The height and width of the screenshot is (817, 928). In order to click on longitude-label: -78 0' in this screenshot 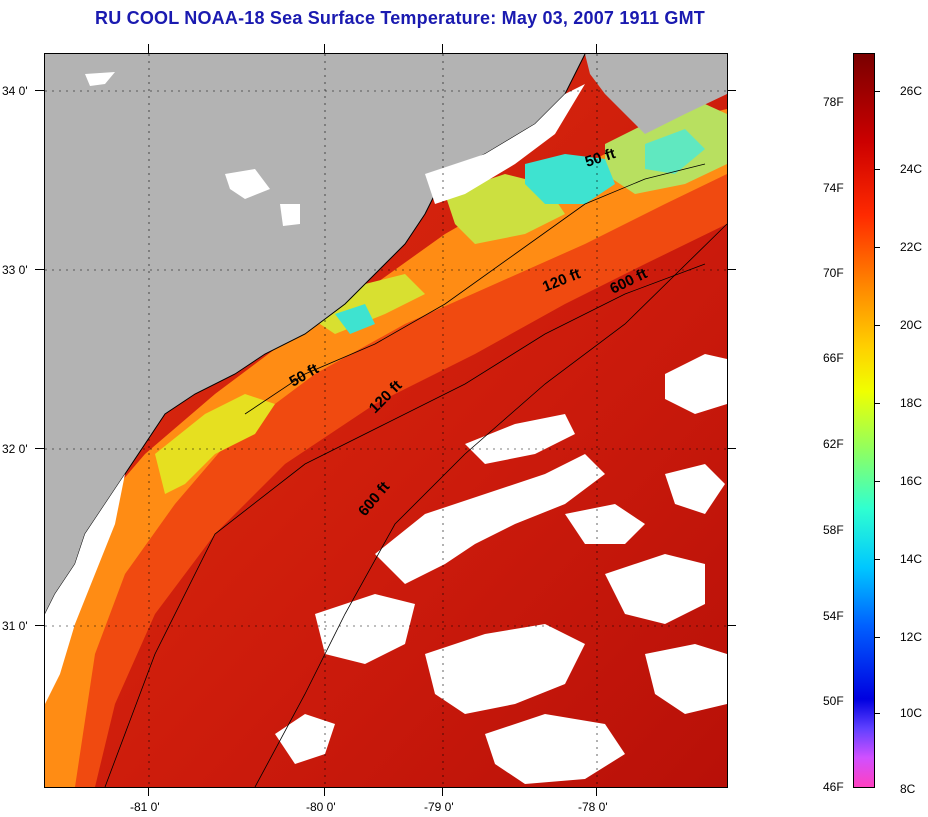, I will do `click(593, 807)`.